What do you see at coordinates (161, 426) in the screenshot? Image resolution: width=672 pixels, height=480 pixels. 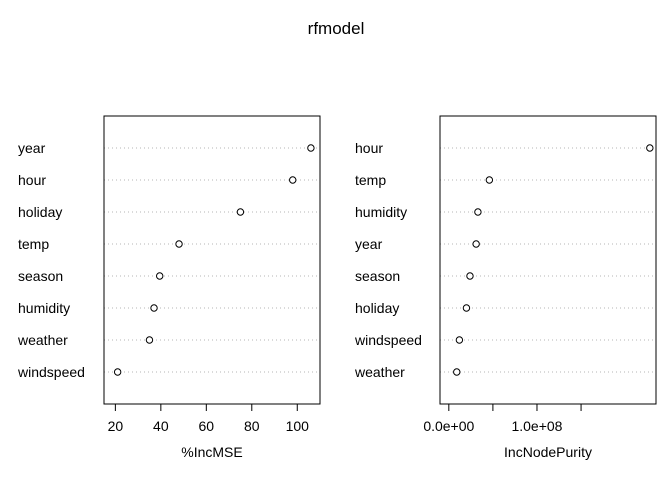 I see `x-tick-label: 40` at bounding box center [161, 426].